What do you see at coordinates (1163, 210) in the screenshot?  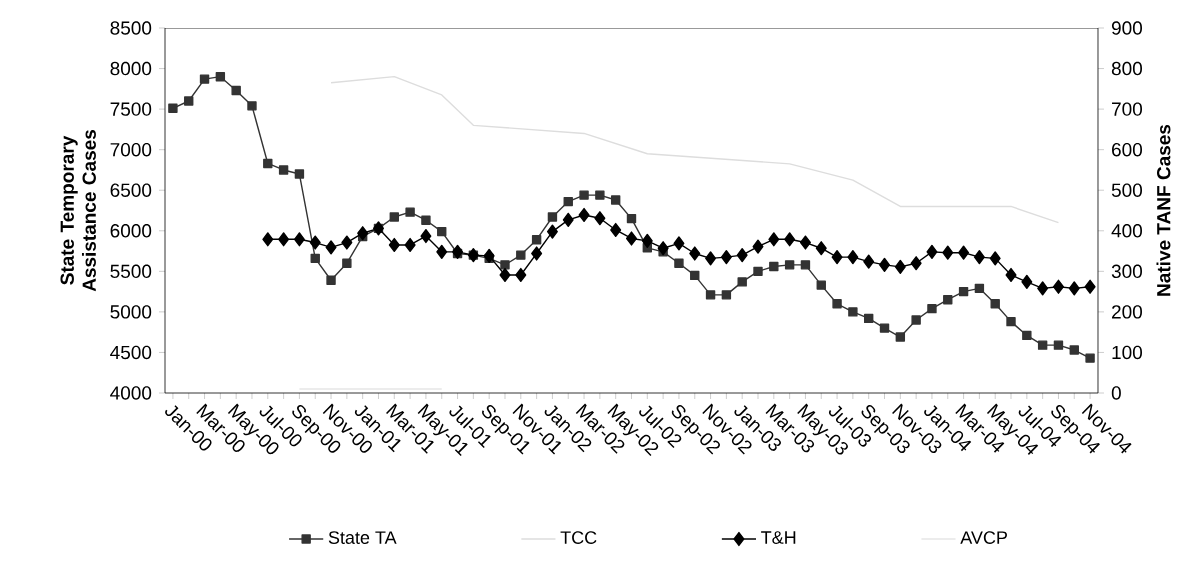 I see `y2-axis-title: Native TANF Cases` at bounding box center [1163, 210].